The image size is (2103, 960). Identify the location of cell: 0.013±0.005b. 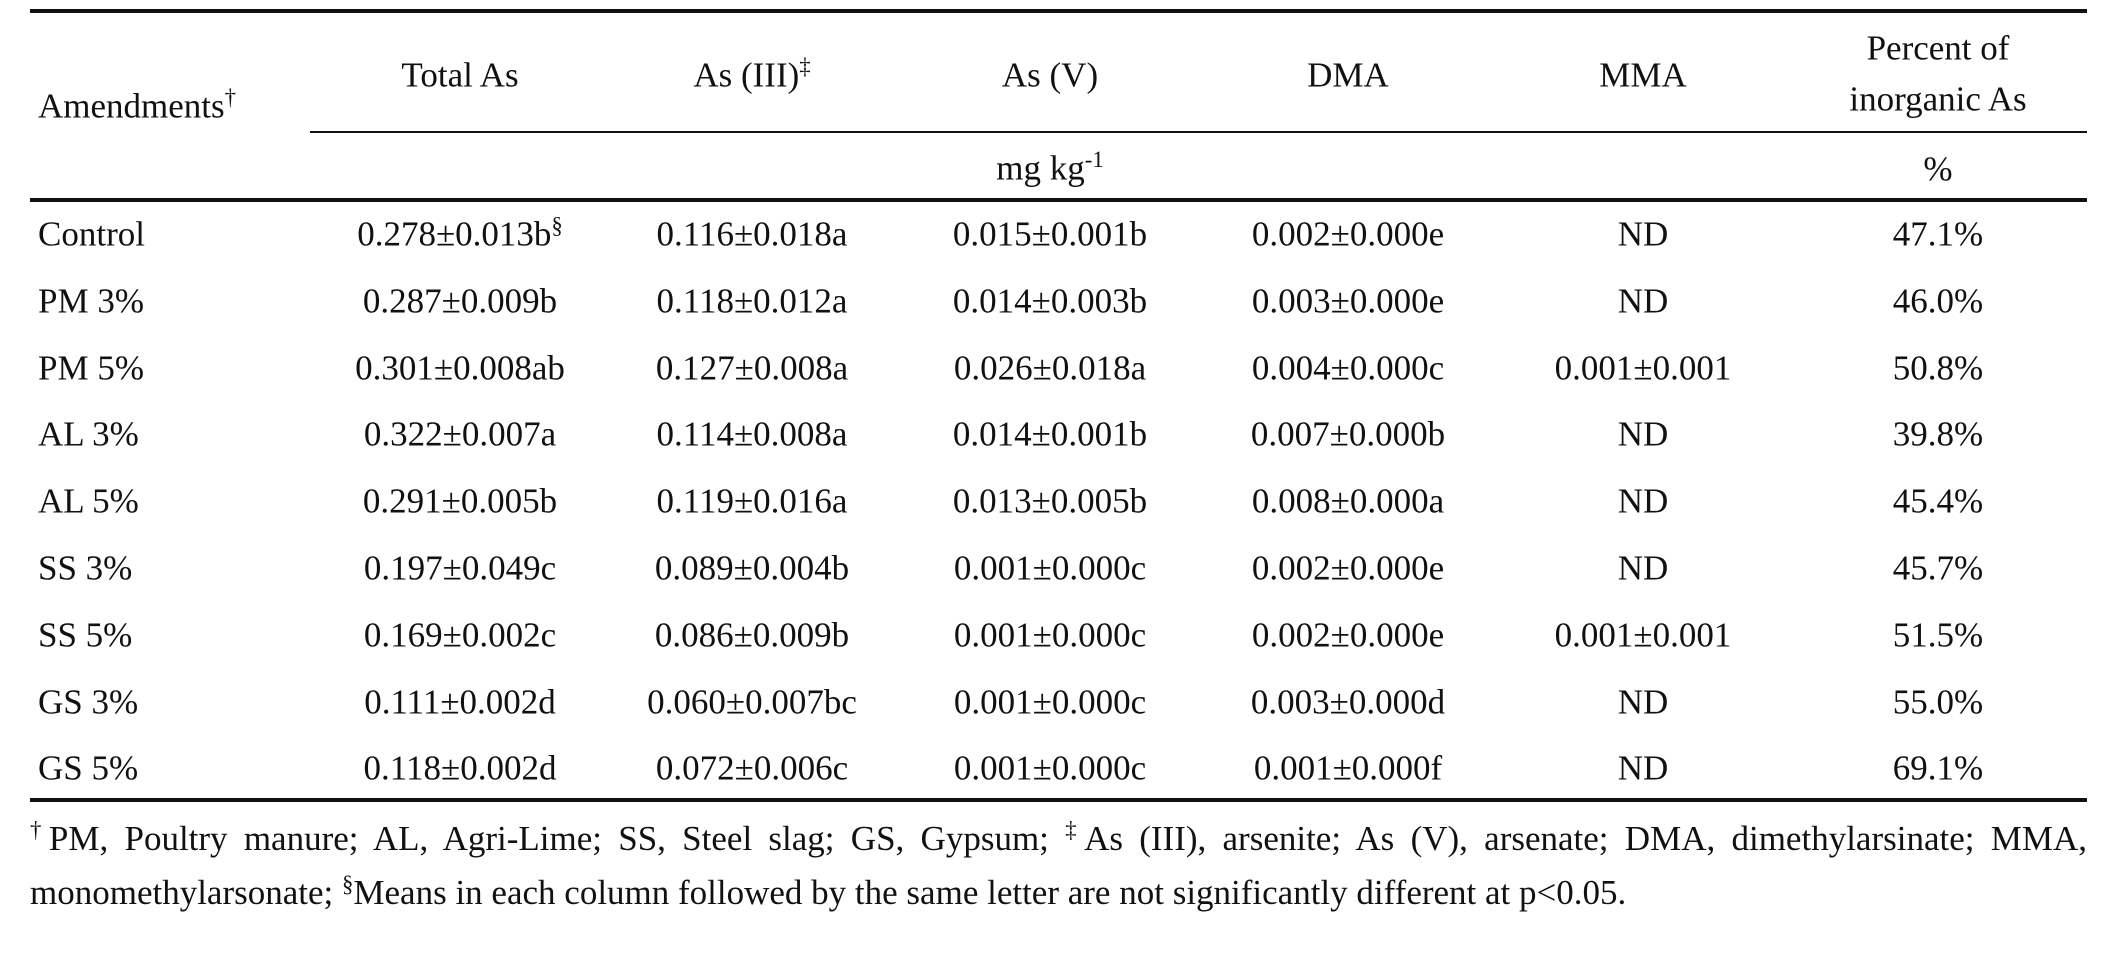
(1050, 501).